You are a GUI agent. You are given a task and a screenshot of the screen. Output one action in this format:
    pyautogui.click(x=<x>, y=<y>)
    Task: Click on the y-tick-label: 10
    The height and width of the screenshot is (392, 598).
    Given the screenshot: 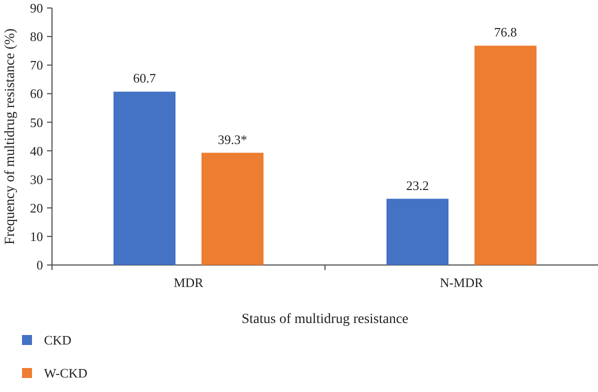 What is the action you would take?
    pyautogui.click(x=36, y=236)
    